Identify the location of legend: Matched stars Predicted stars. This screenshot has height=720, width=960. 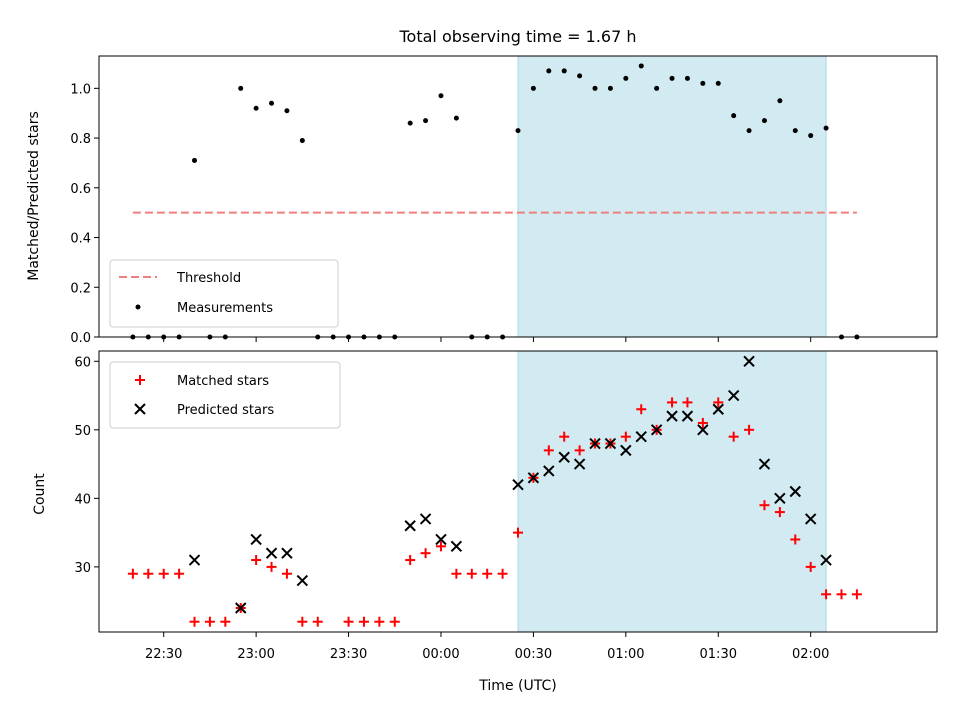
(225, 395).